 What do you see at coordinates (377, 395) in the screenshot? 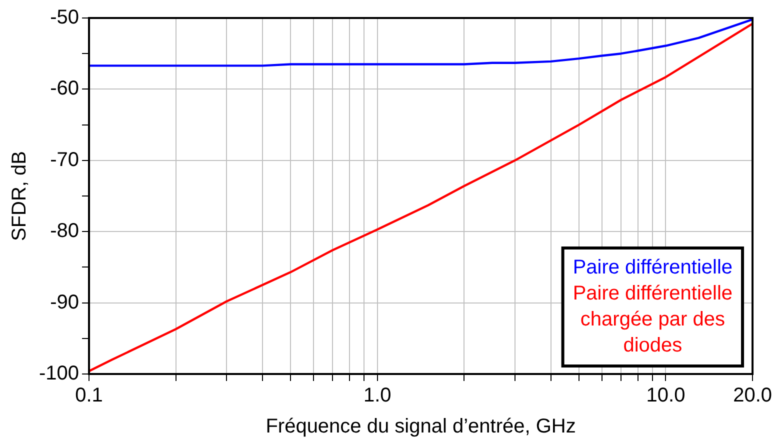
I see `x-tick-label: 1.0` at bounding box center [377, 395].